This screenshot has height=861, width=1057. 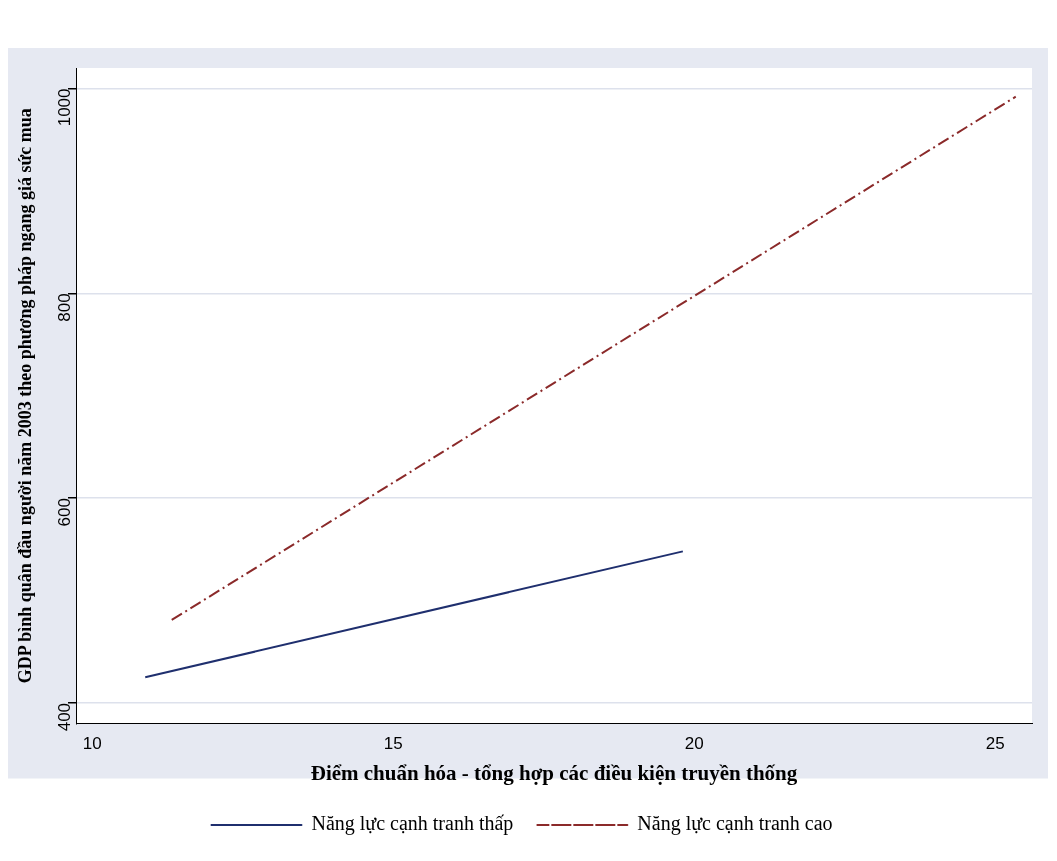 I want to click on x-tick-label: 20, so click(x=694, y=744).